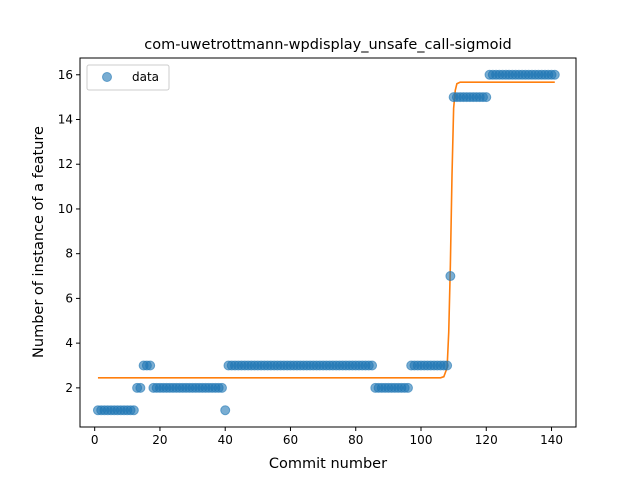  Describe the element at coordinates (159, 440) in the screenshot. I see `x-tick-label: 20` at that location.